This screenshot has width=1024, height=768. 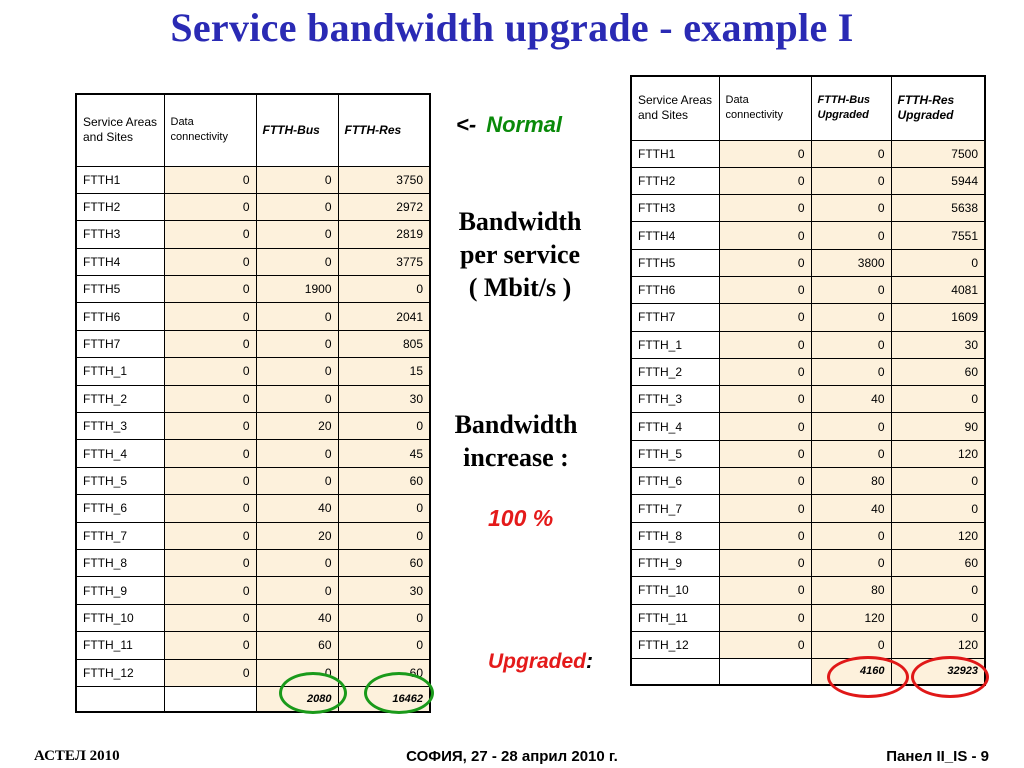 I want to click on col-header-service-areas: Service Areas and Sites, so click(x=675, y=108).